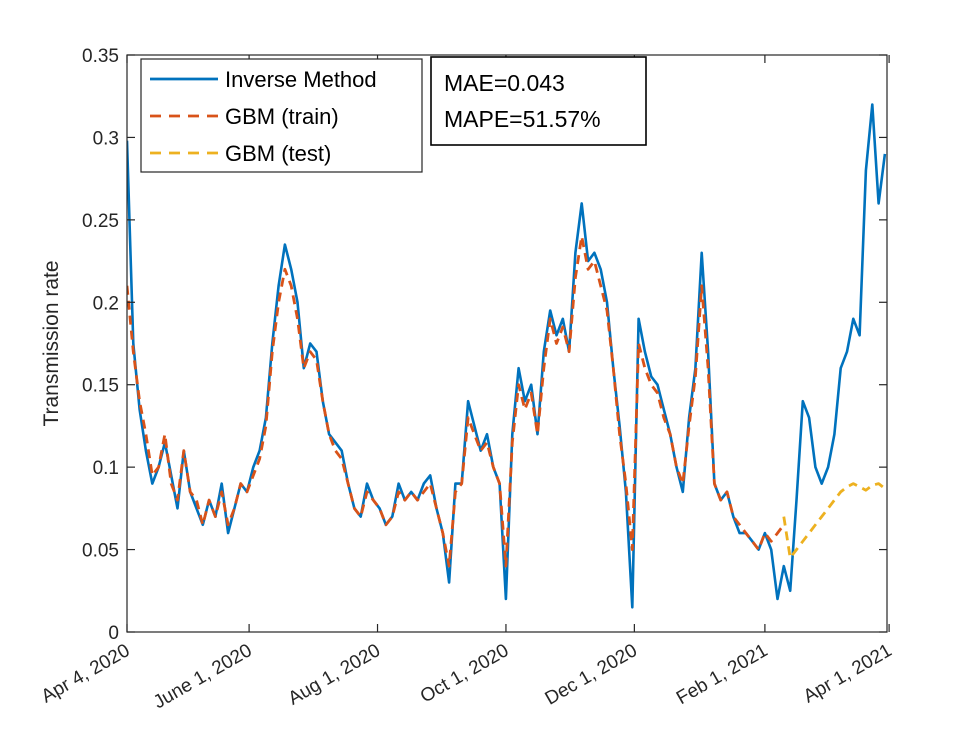  Describe the element at coordinates (100, 56) in the screenshot. I see `y-tick-label: 0.35` at that location.